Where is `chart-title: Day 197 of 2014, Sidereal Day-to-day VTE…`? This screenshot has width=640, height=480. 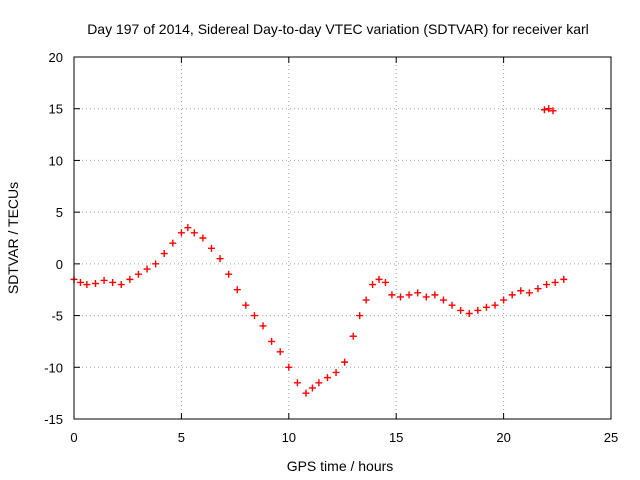 chart-title: Day 197 of 2014, Sidereal Day-to-day VTE… is located at coordinates (338, 29).